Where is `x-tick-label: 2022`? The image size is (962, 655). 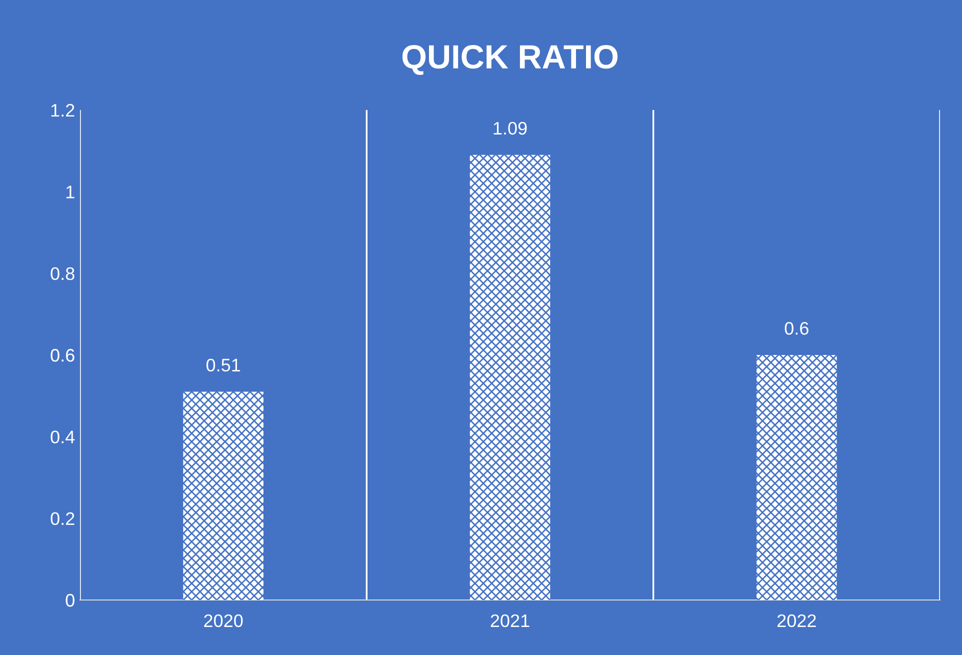 x-tick-label: 2022 is located at coordinates (796, 621).